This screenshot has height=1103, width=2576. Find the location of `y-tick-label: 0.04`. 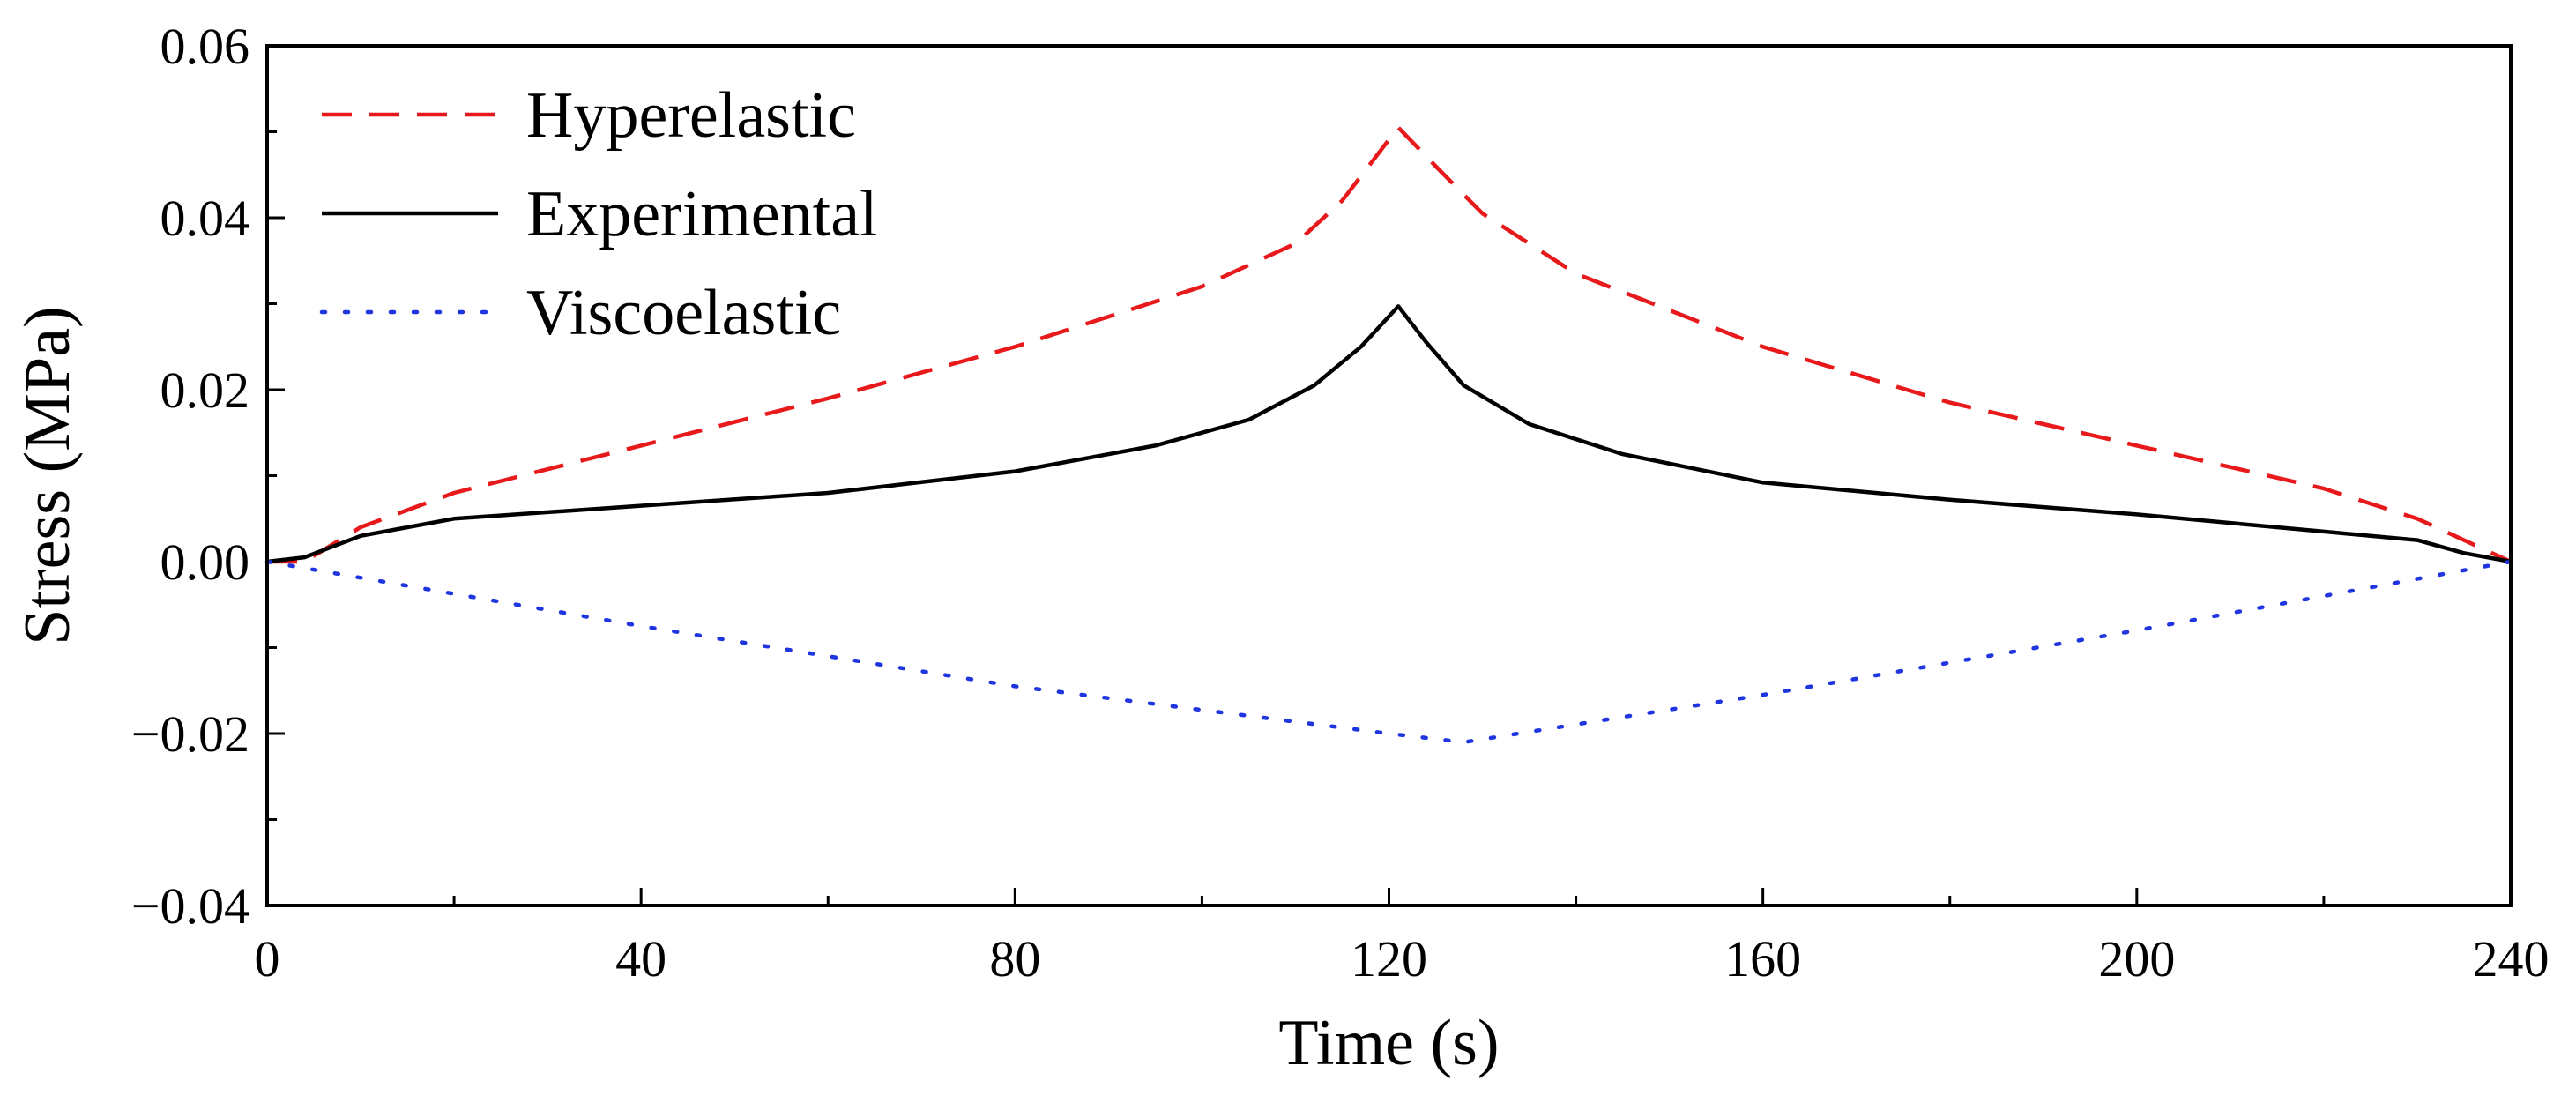

y-tick-label: 0.04 is located at coordinates (205, 218).